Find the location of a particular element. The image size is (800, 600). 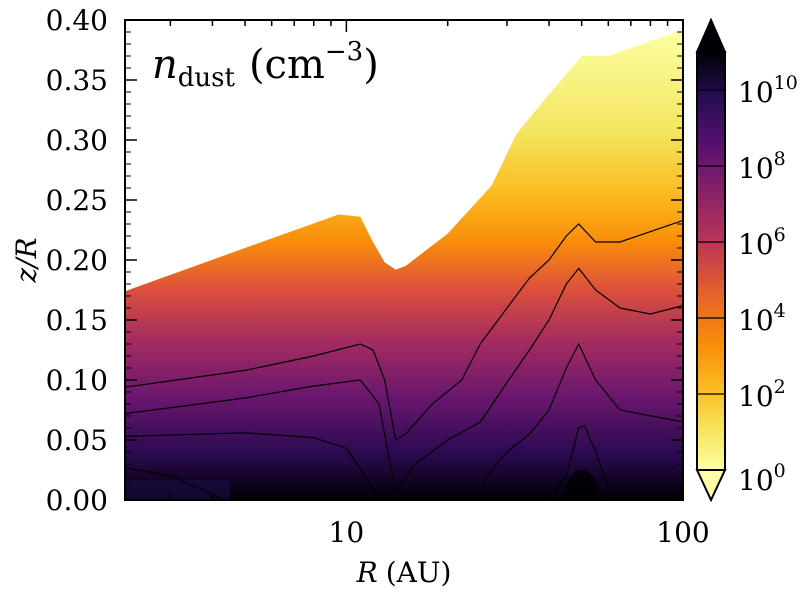

colorbar-tick-label: 10⁴ is located at coordinates (762, 318).